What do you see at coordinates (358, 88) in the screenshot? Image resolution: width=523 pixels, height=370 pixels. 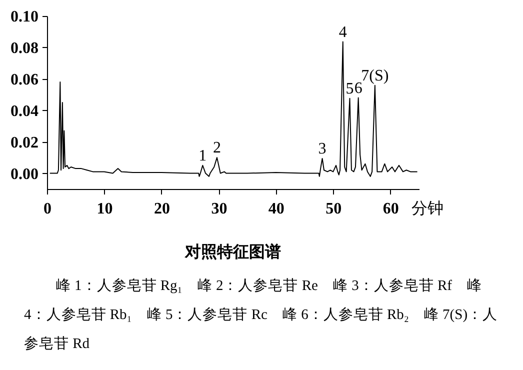 I see `annotation: 6` at bounding box center [358, 88].